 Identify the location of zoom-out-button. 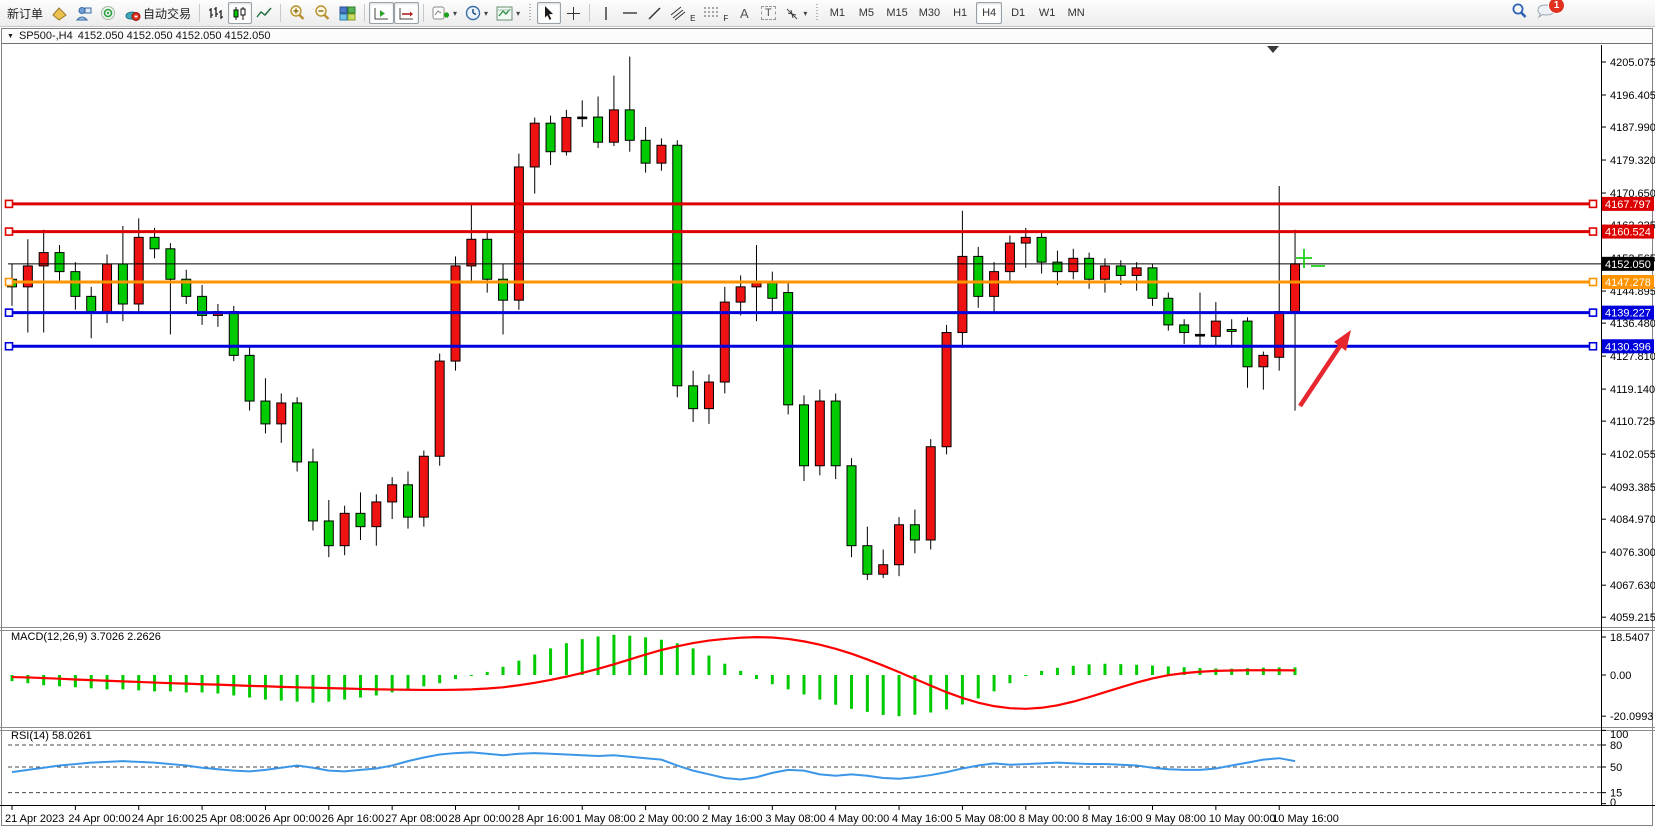
(322, 13).